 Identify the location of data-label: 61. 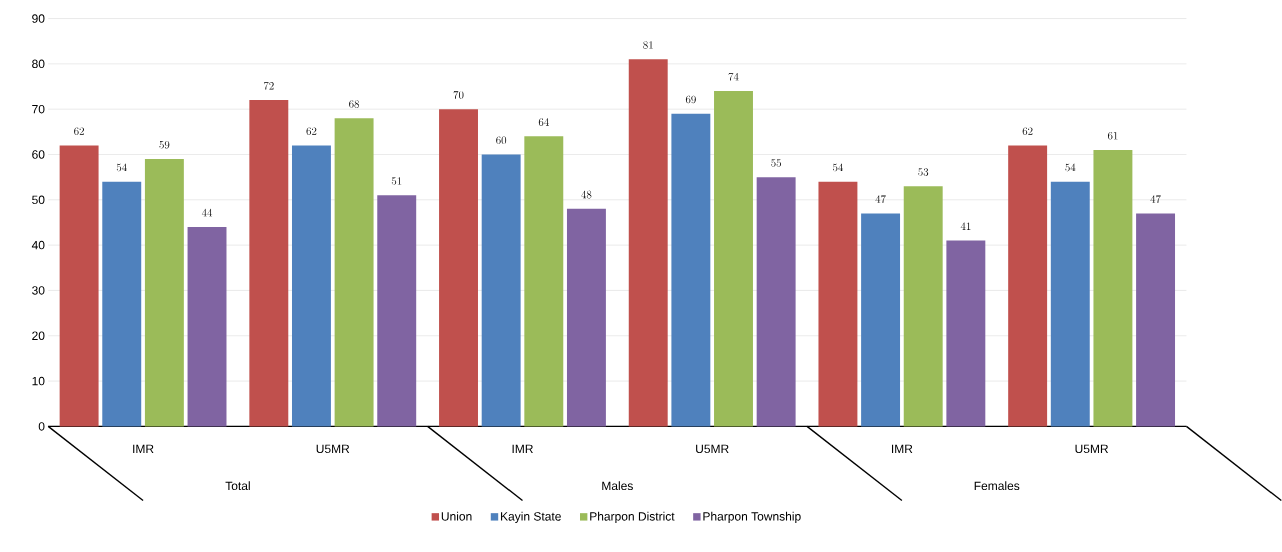
(1112, 136).